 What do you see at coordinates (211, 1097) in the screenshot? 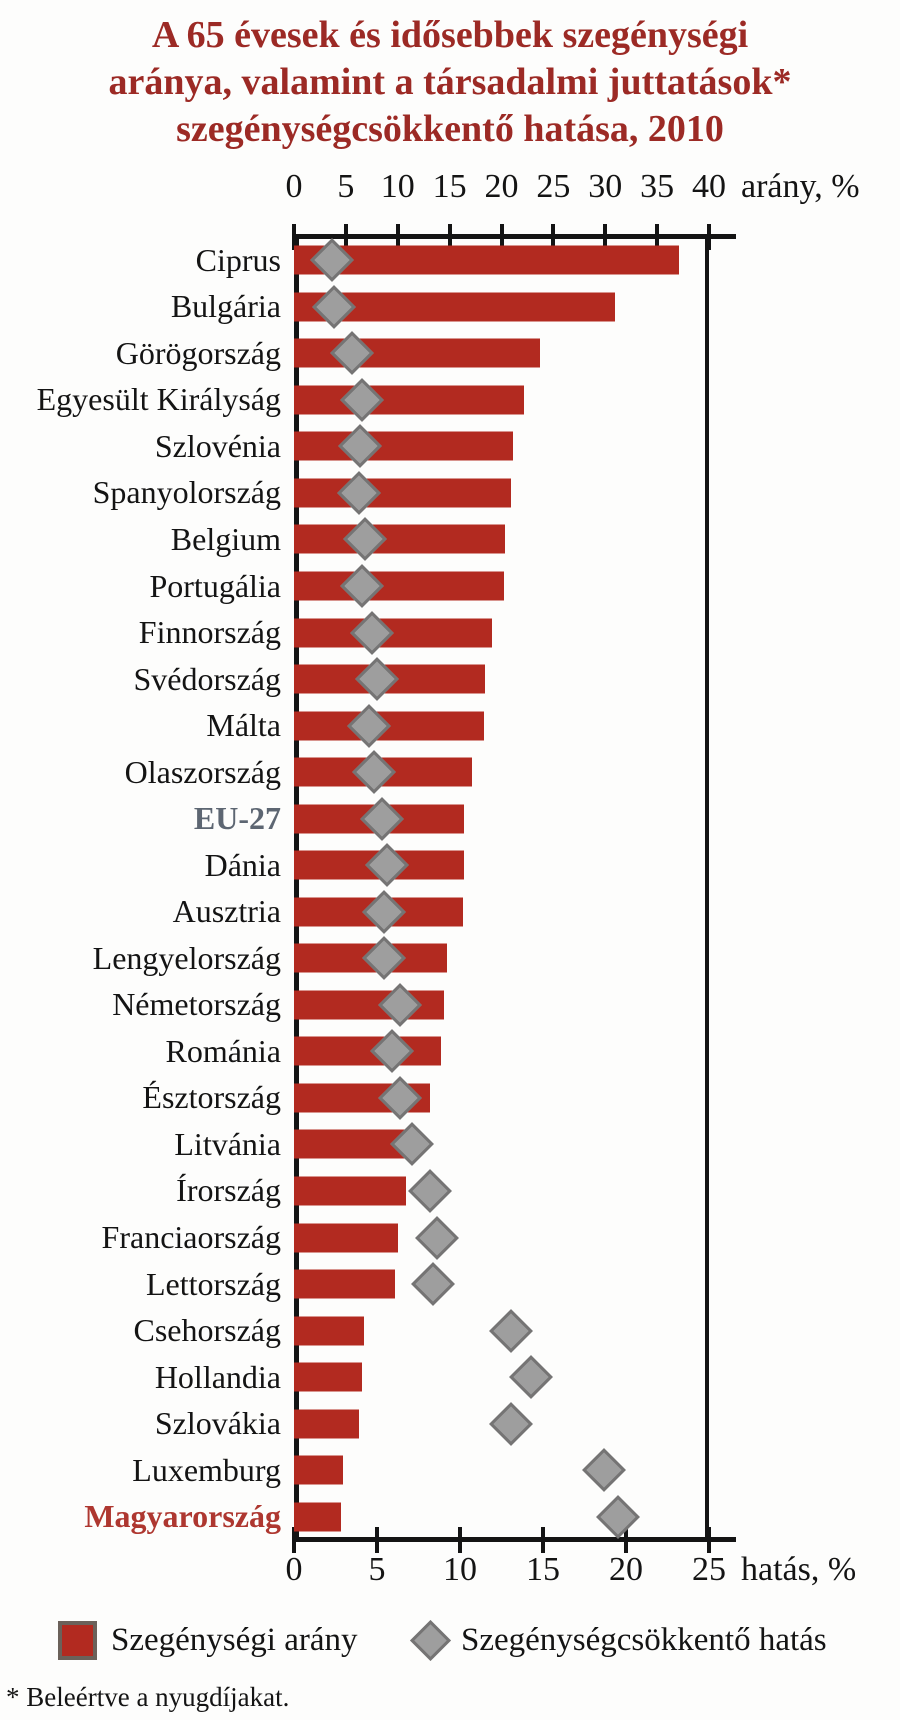
I see `category-label: Észtország` at bounding box center [211, 1097].